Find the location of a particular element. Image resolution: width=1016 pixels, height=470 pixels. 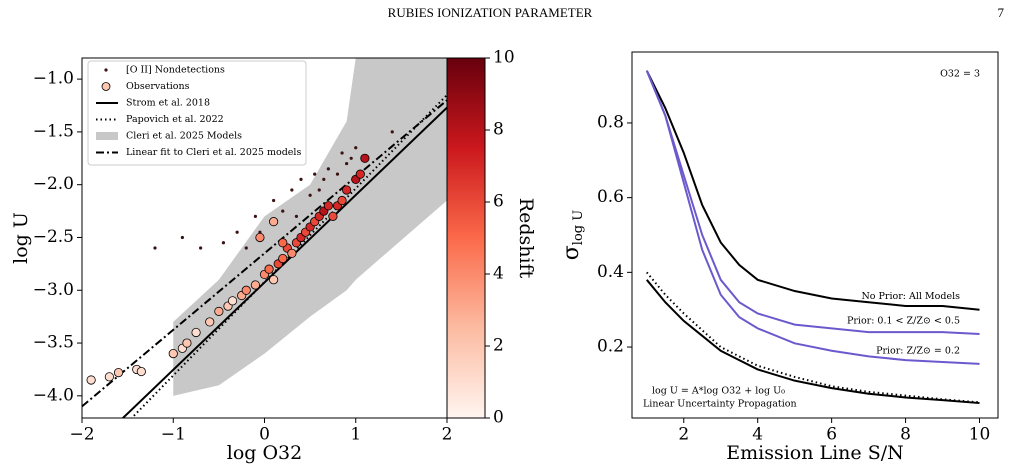

x-tick-label: 4 is located at coordinates (757, 435).